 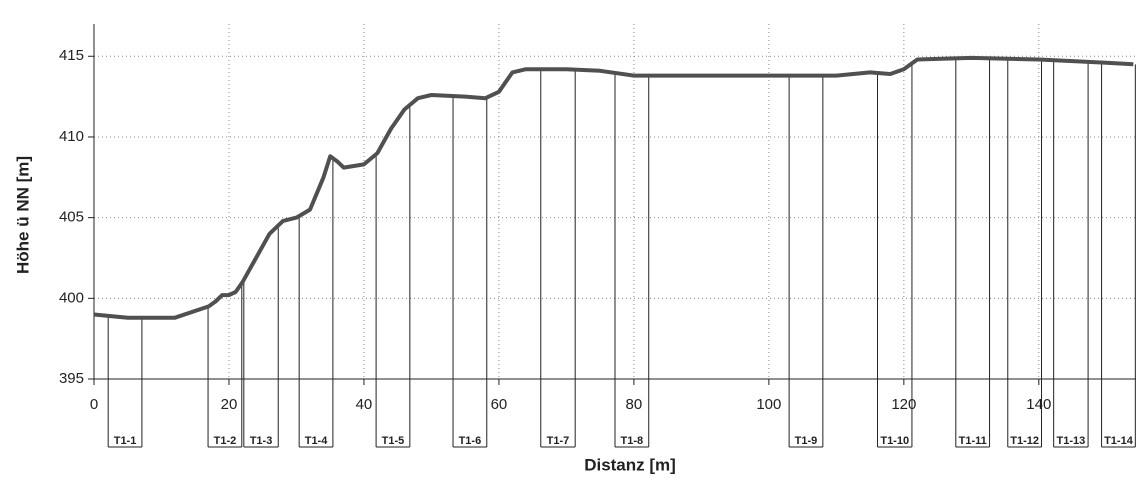 I want to click on y-tick-label: 405, so click(x=71, y=217).